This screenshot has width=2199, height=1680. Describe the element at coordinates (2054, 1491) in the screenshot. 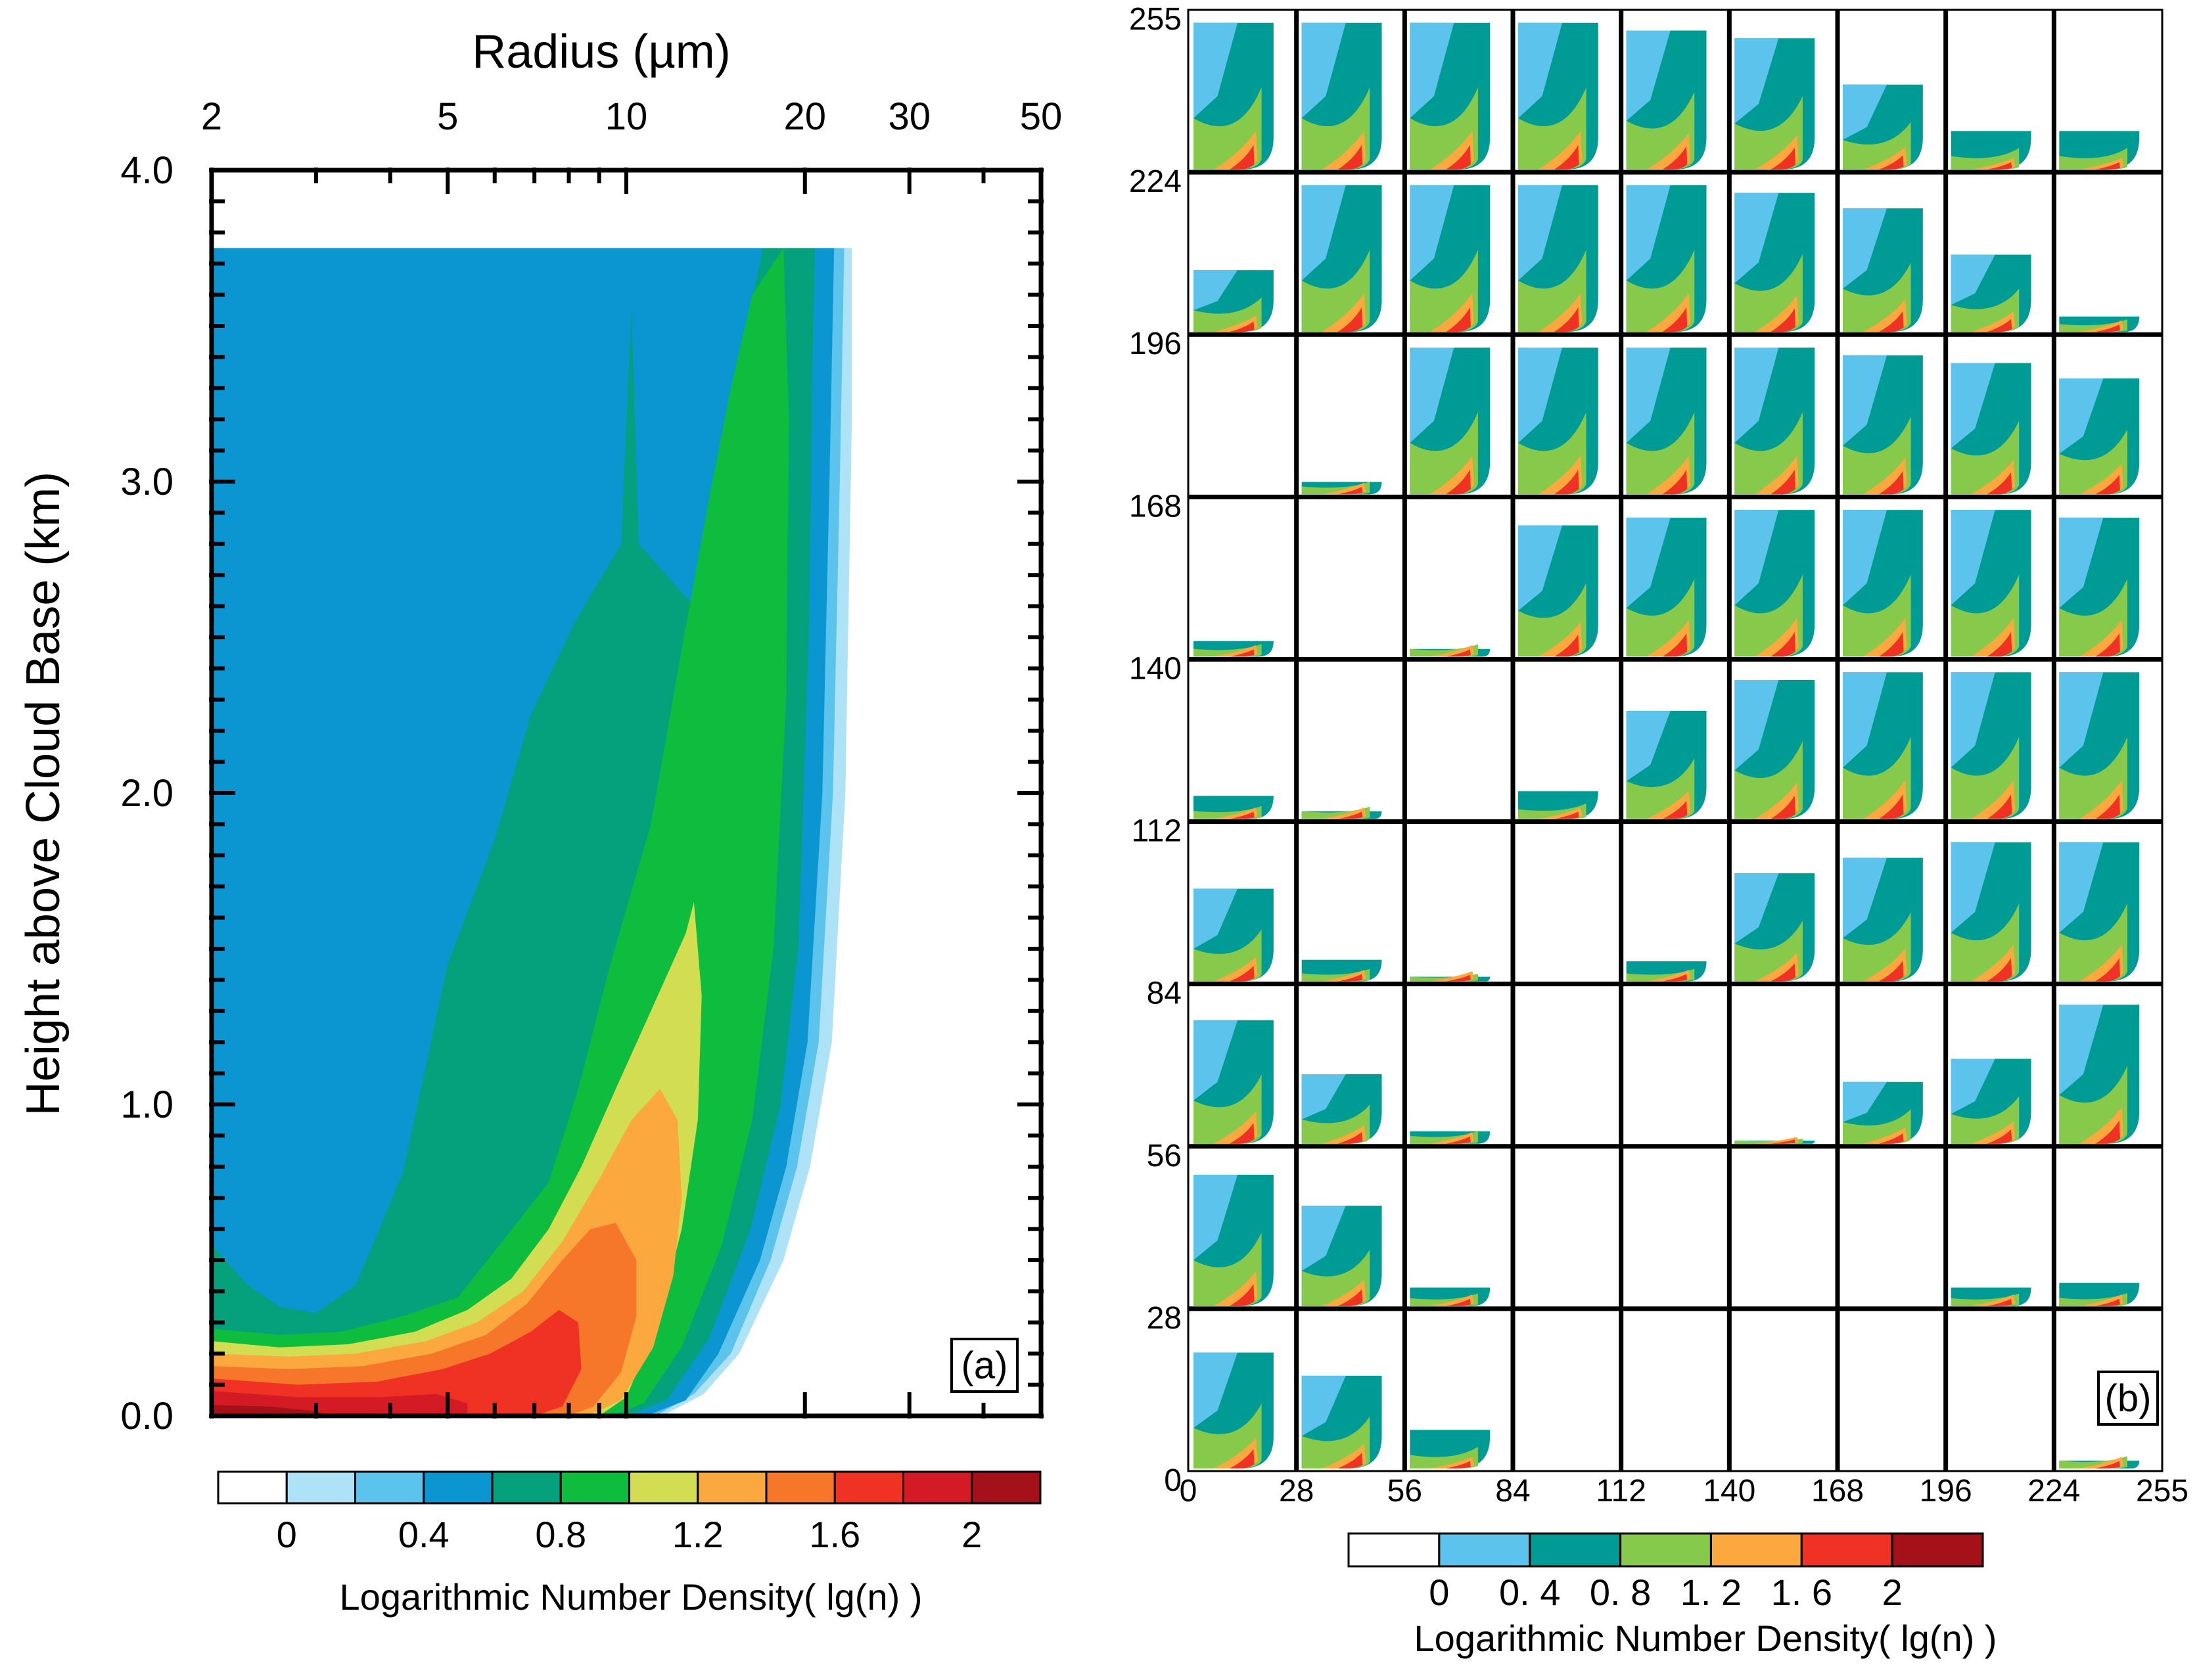

I see `panel-b-x-tick-label: 224` at that location.